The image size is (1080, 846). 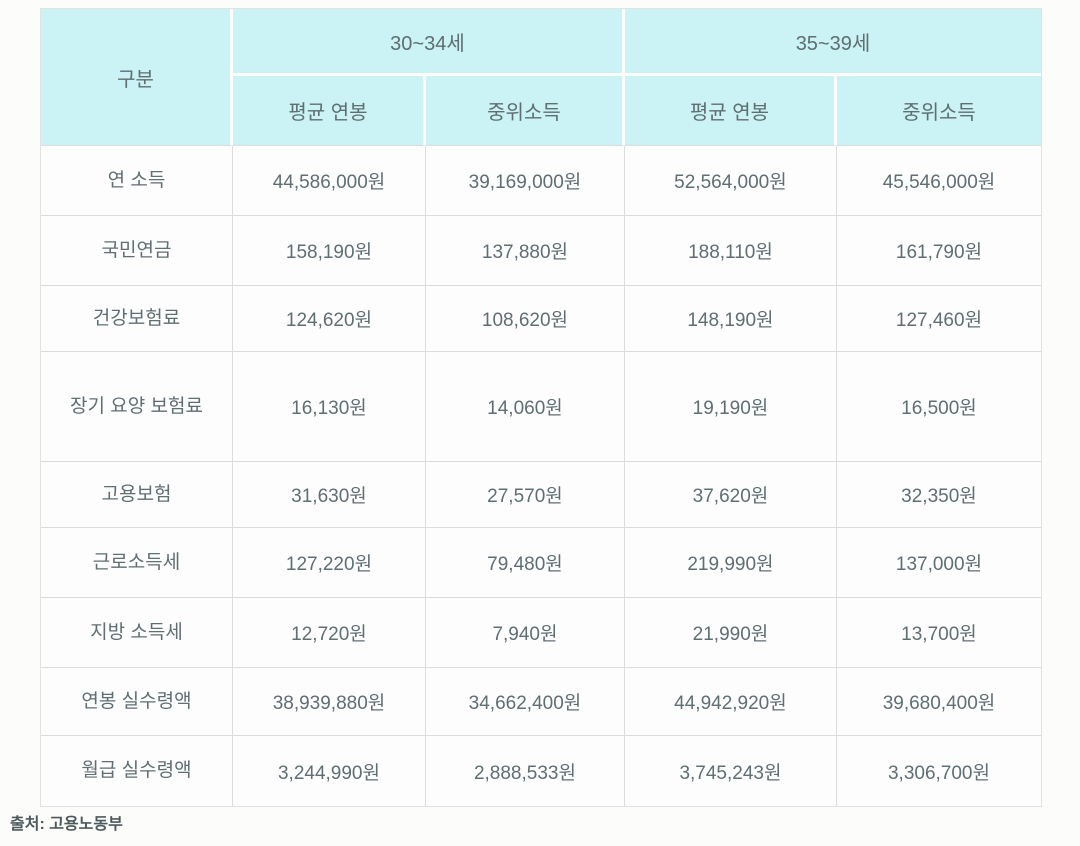 I want to click on table-cell: 44,586,000원, so click(x=329, y=181).